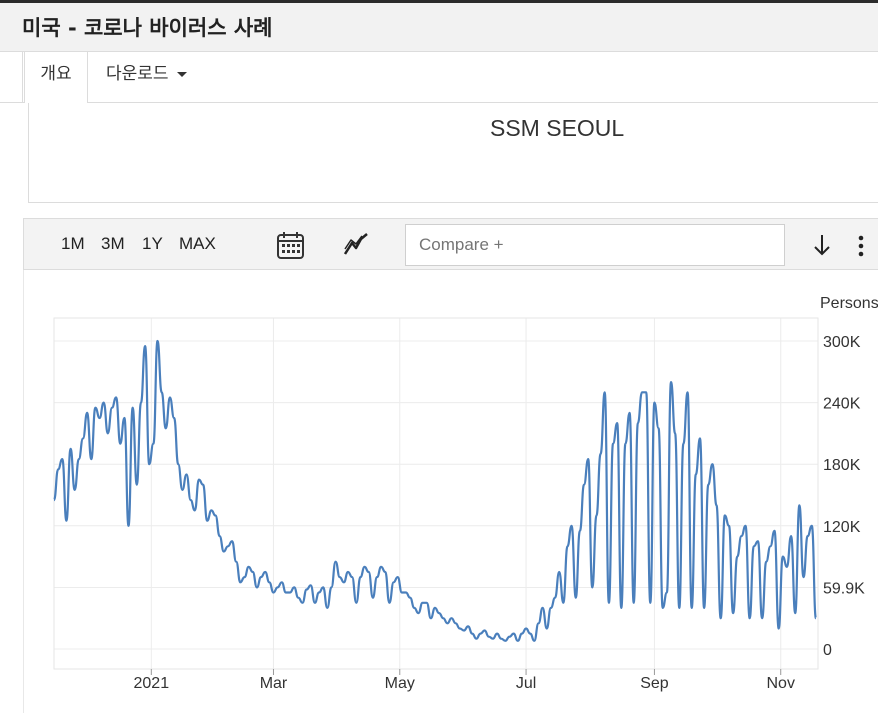 The image size is (878, 713). I want to click on range-button-1m: 1M, so click(73, 243).